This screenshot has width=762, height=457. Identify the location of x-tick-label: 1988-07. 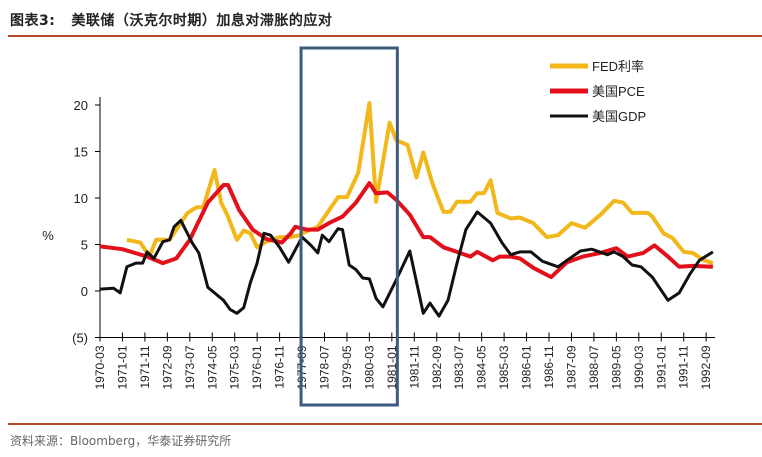
(594, 367).